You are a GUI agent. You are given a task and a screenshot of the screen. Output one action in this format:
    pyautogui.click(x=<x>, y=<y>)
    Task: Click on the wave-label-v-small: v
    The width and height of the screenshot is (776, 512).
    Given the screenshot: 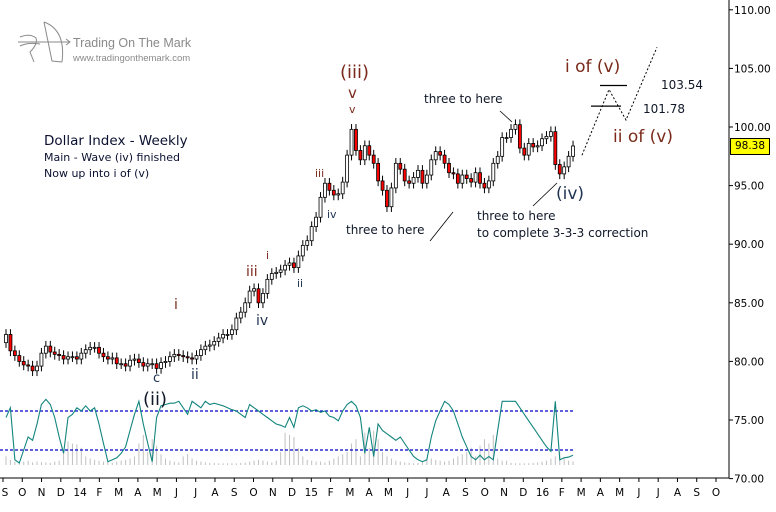 What is the action you would take?
    pyautogui.click(x=352, y=109)
    